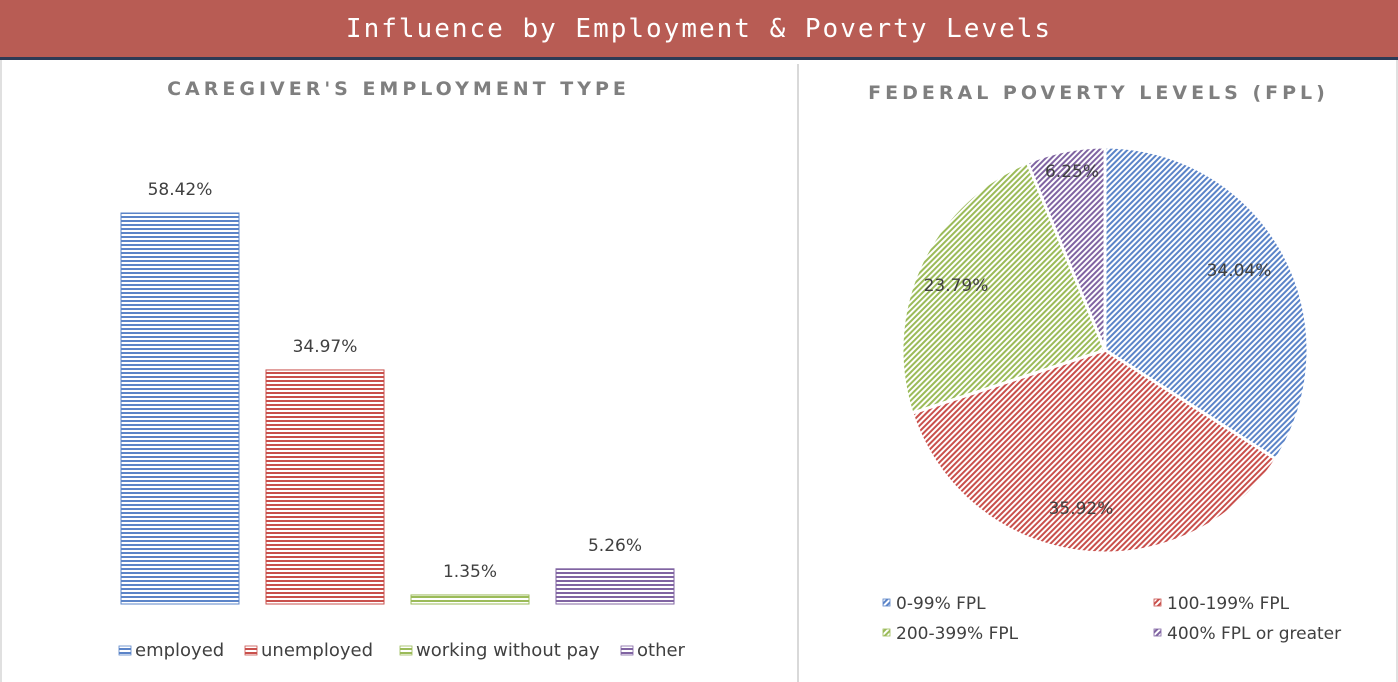 The width and height of the screenshot is (1398, 682). What do you see at coordinates (317, 650) in the screenshot?
I see `legend-label-unemployed: unemployed` at bounding box center [317, 650].